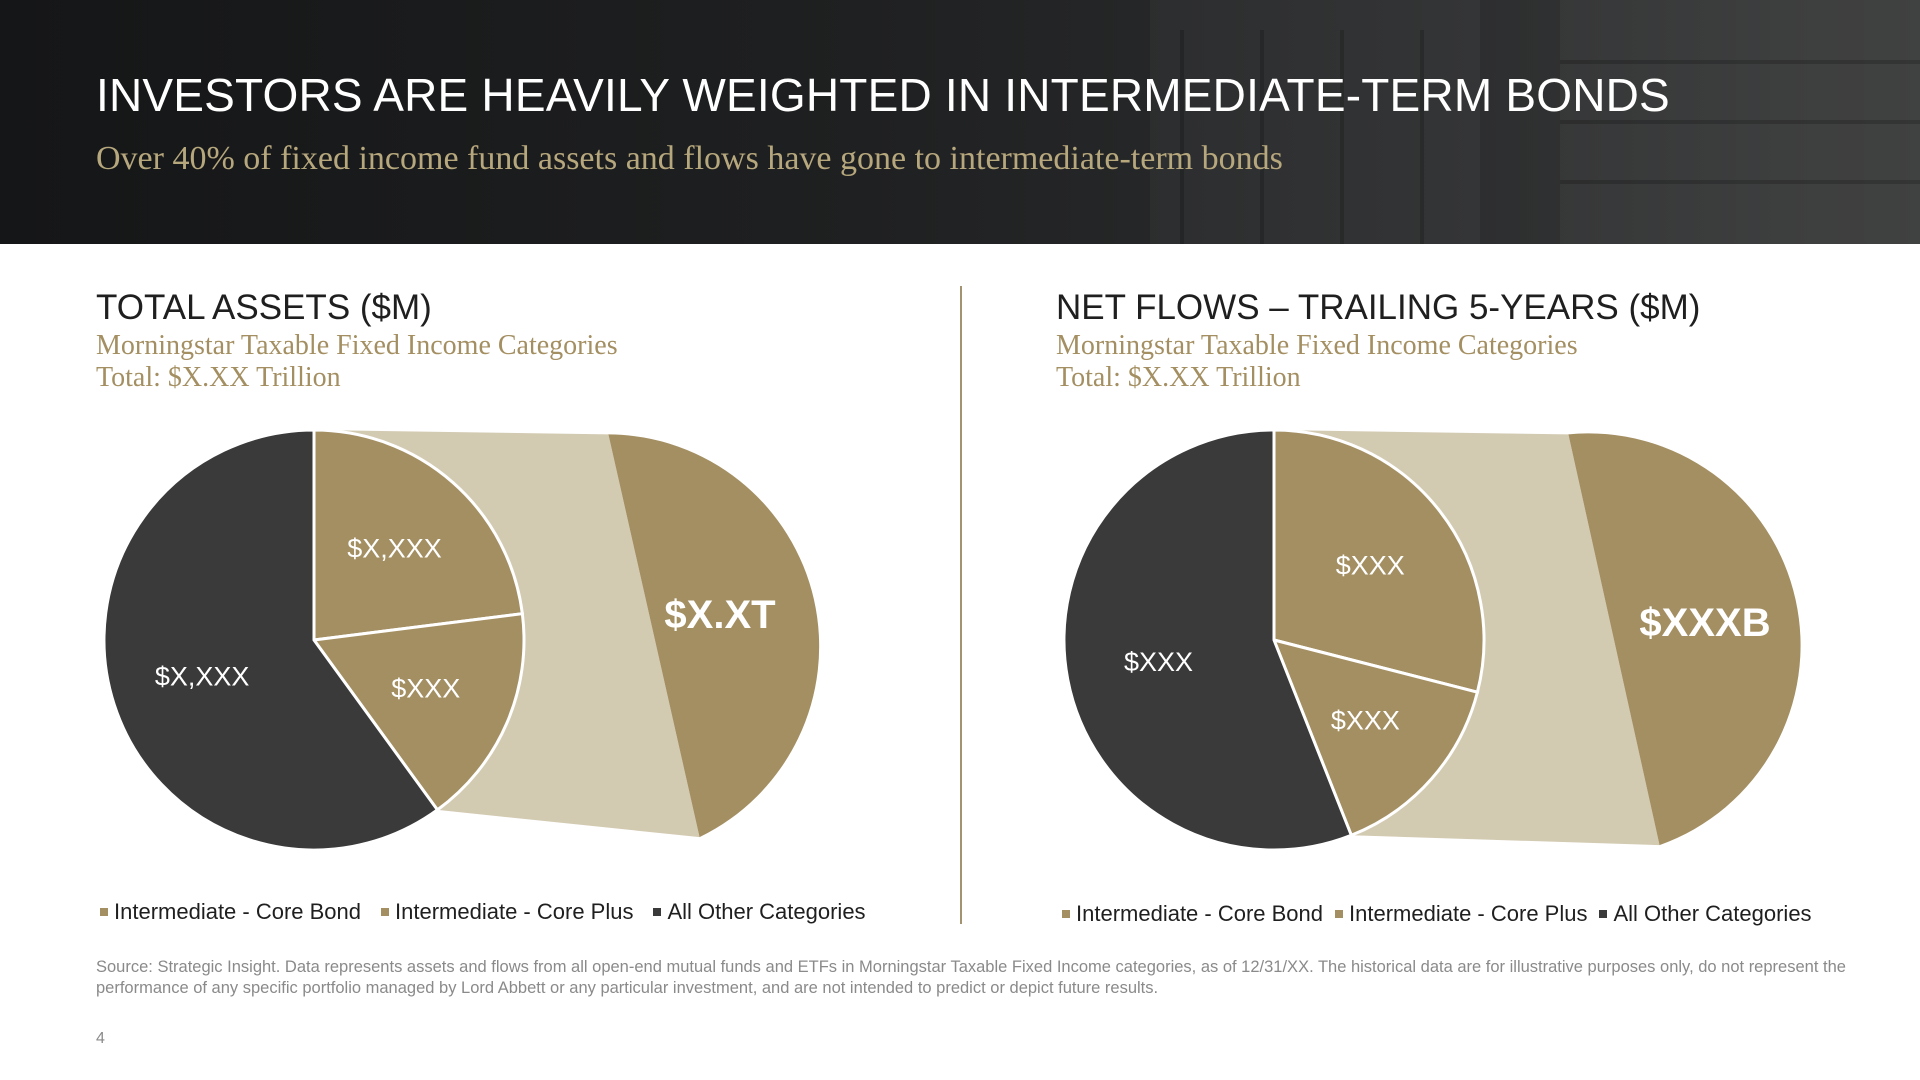 The width and height of the screenshot is (1920, 1080). I want to click on chart-subtitle-net-flows-line2: Total: $X.XX Trillion, so click(1178, 377).